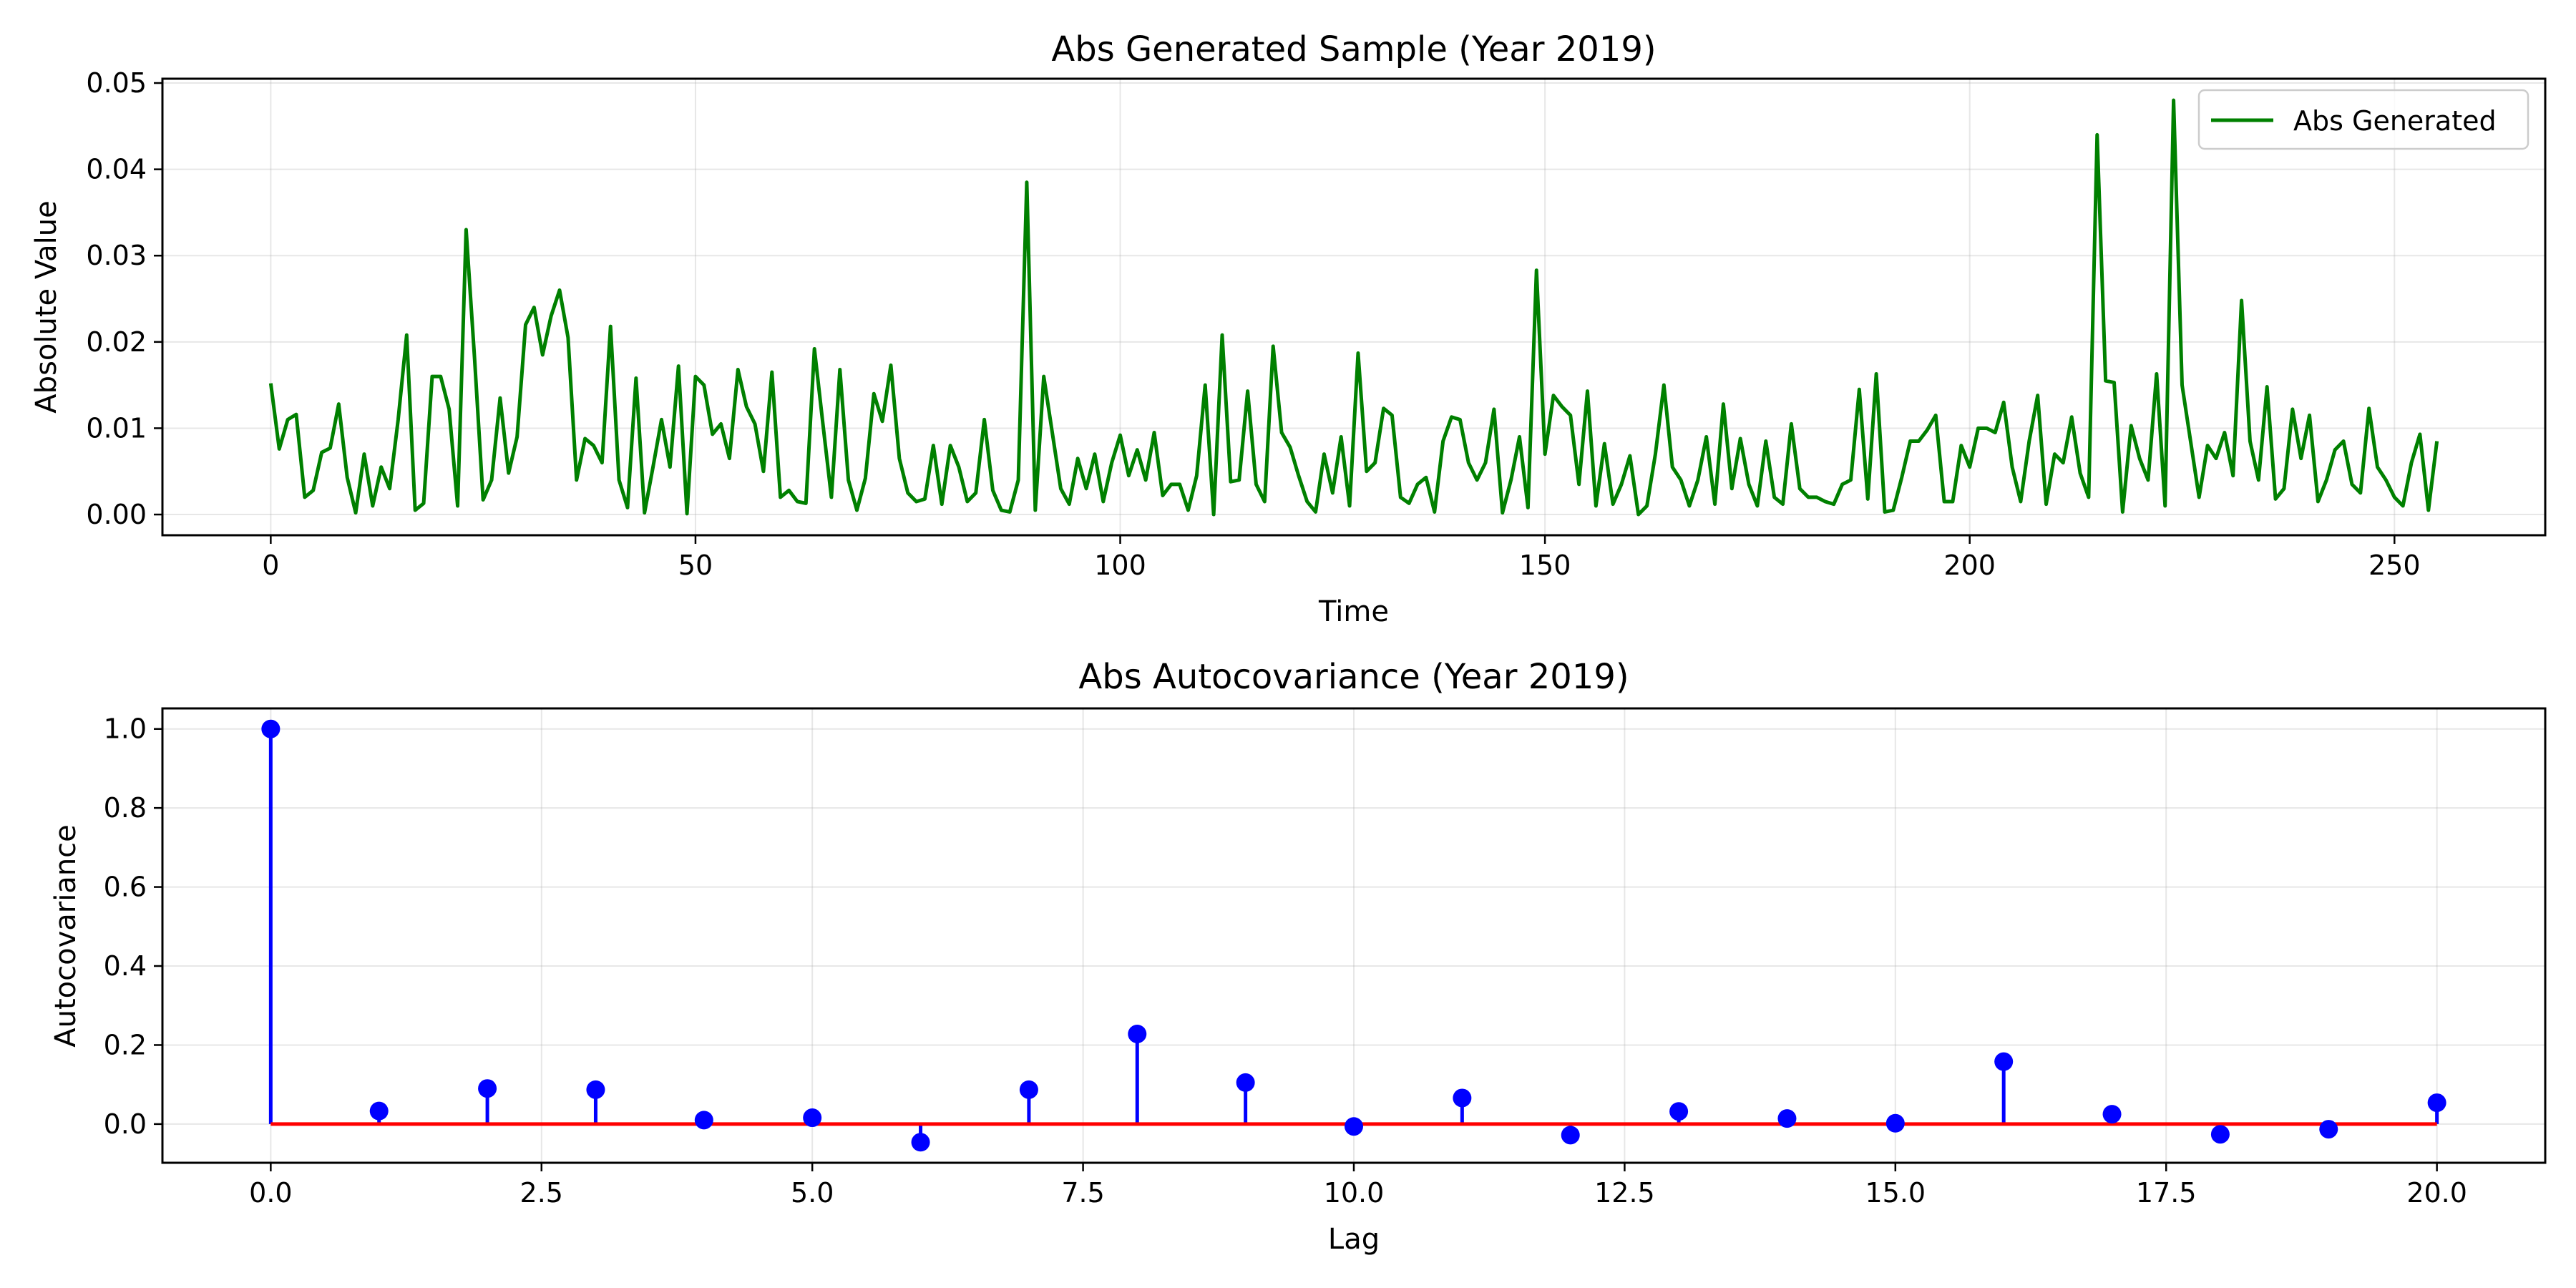 This screenshot has width=2576, height=1288. I want to click on stem-chart-xtick-label: 17.5, so click(2166, 1193).